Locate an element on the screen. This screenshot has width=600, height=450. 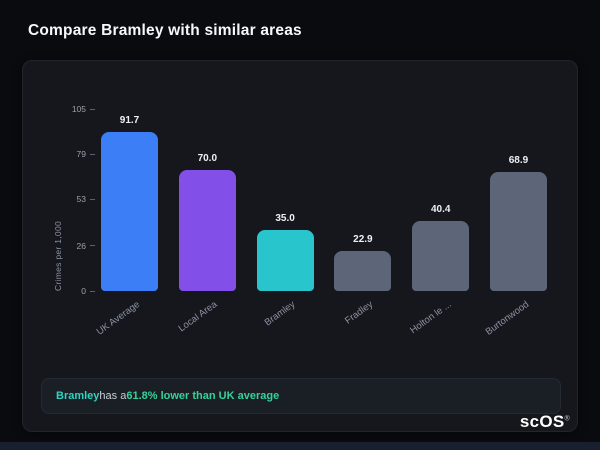
x-axis-label-fradley: Fradley is located at coordinates (359, 313).